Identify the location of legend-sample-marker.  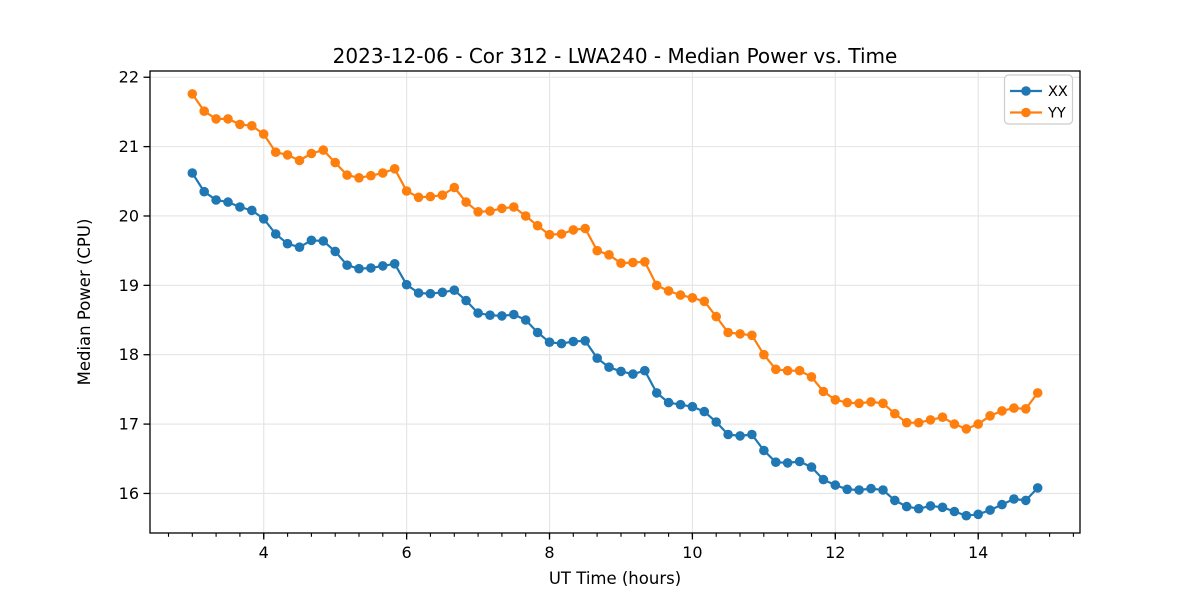
(1026, 112).